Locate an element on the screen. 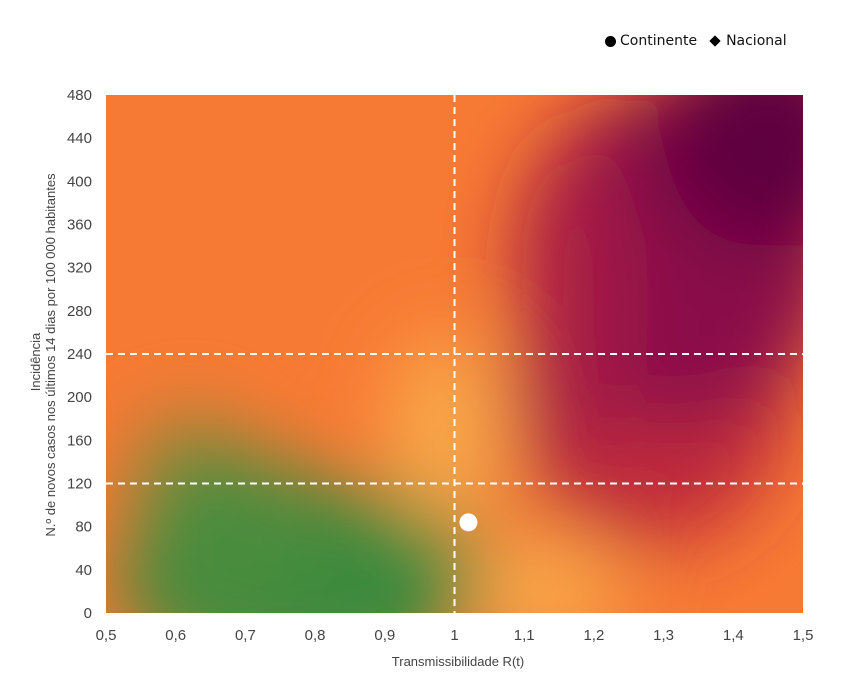  x-tick-label: 1,3 is located at coordinates (663, 635).